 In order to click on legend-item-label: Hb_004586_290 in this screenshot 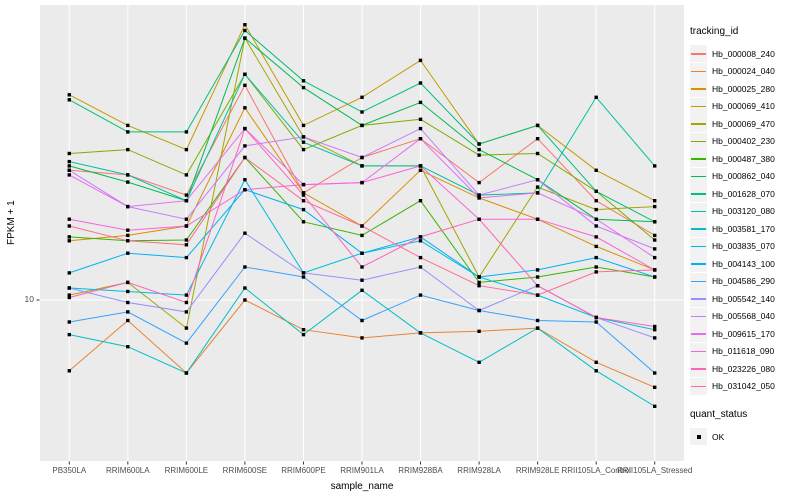, I will do `click(743, 281)`.